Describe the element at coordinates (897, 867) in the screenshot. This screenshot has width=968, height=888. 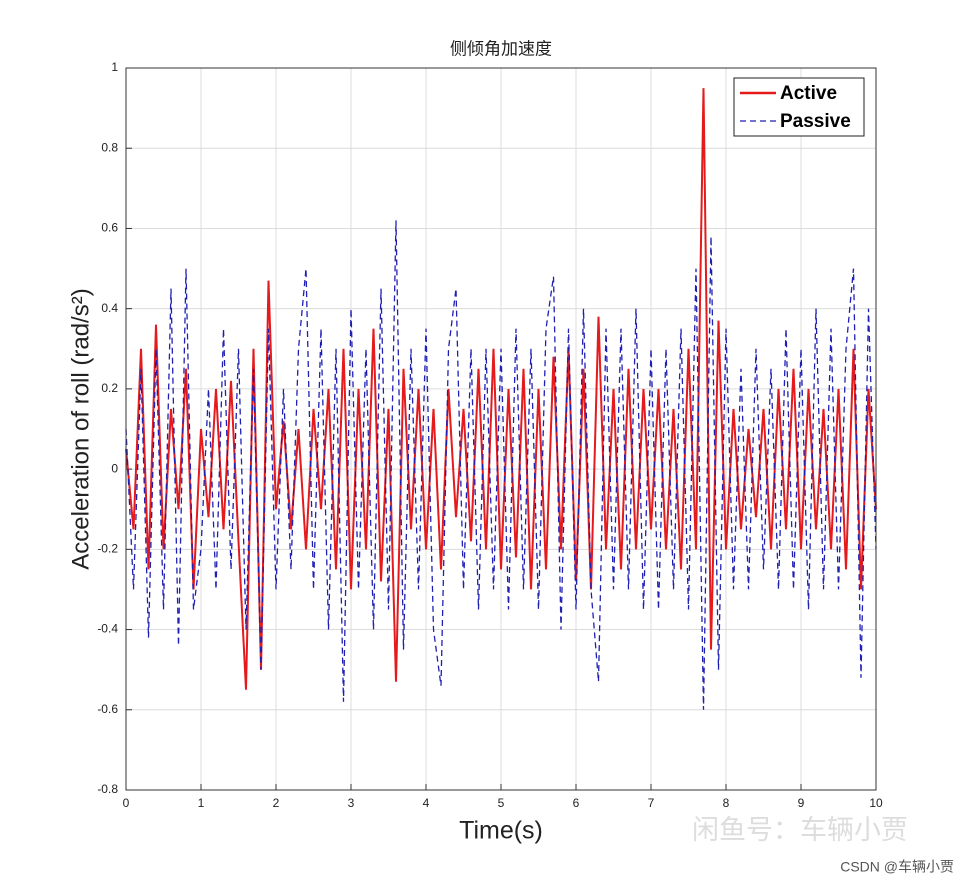
I see `watermark: CSDN @车辆小贾` at that location.